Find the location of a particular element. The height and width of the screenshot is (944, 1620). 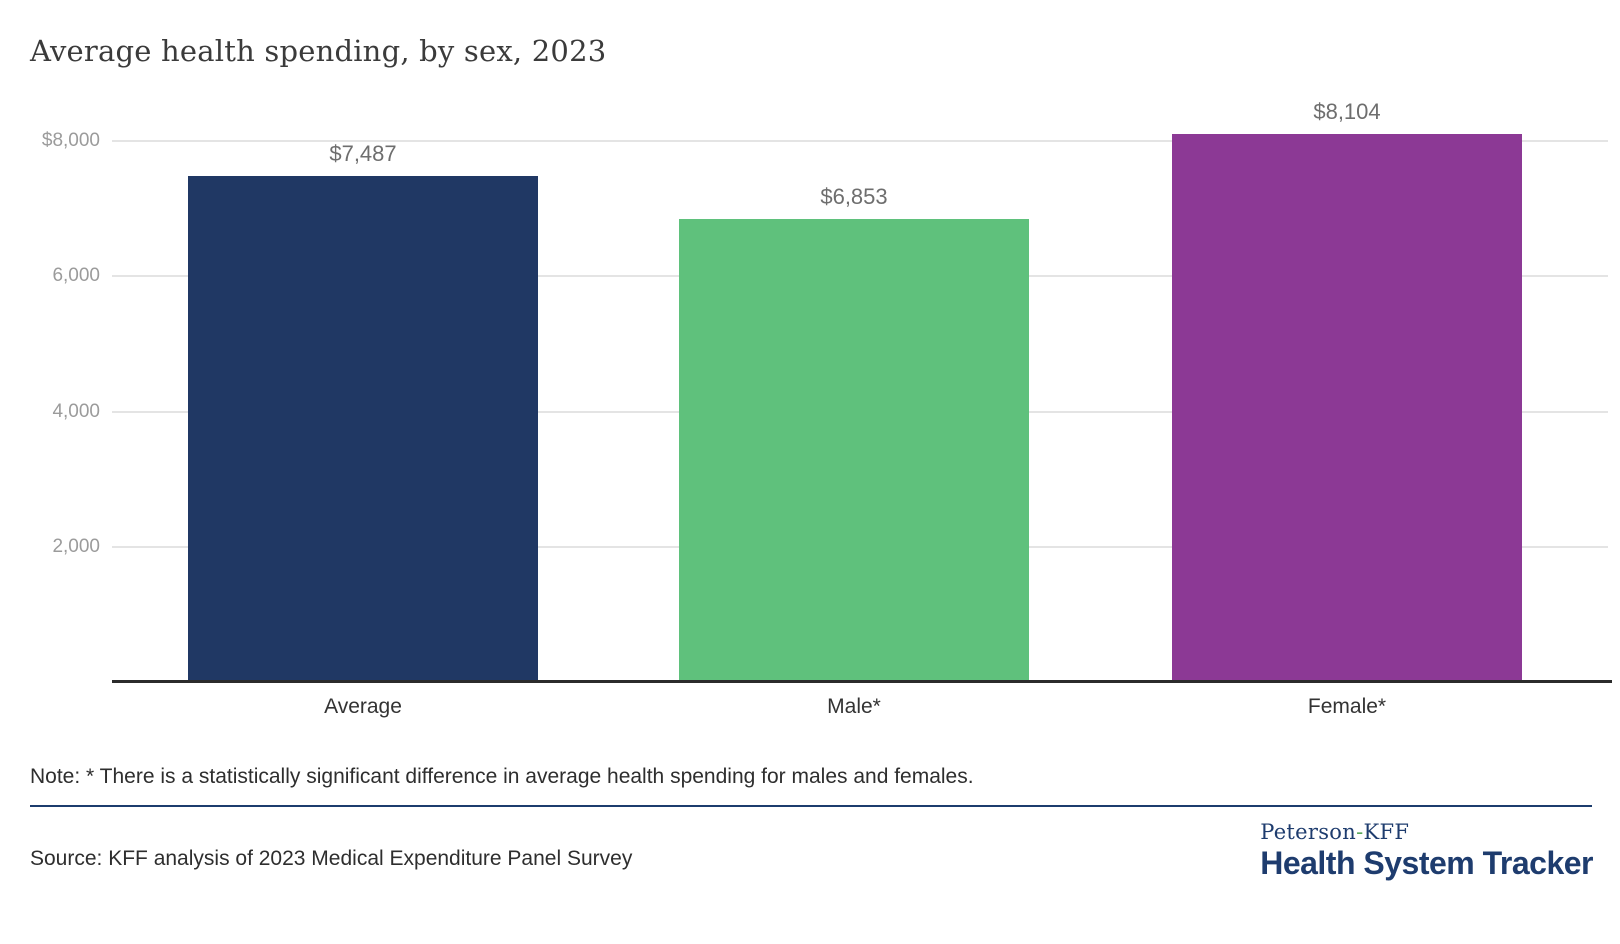

value-label-average: $7,487 is located at coordinates (363, 153).